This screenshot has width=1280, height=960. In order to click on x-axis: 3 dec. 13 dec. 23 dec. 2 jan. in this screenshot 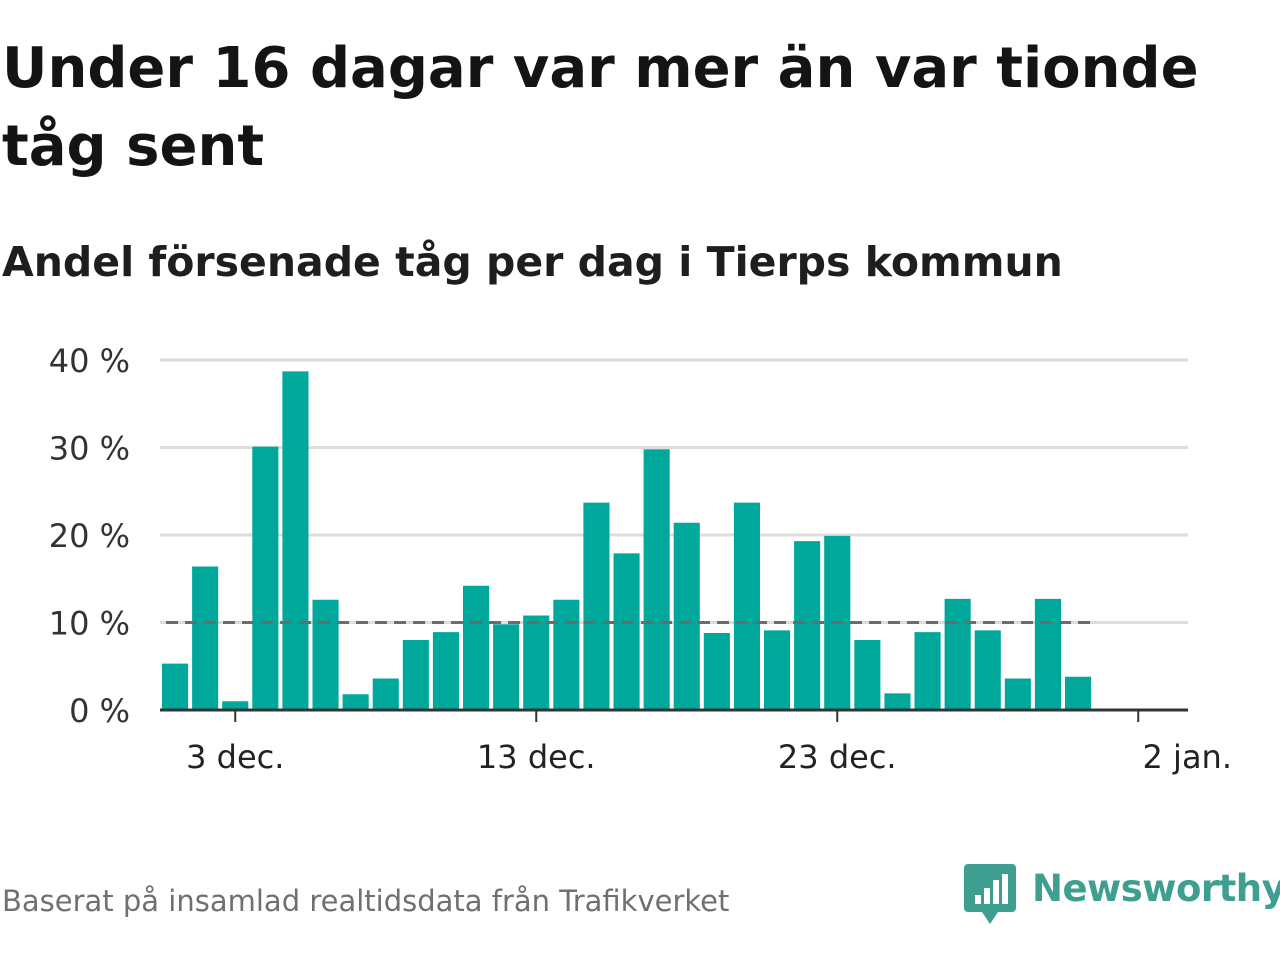, I will do `click(696, 742)`.